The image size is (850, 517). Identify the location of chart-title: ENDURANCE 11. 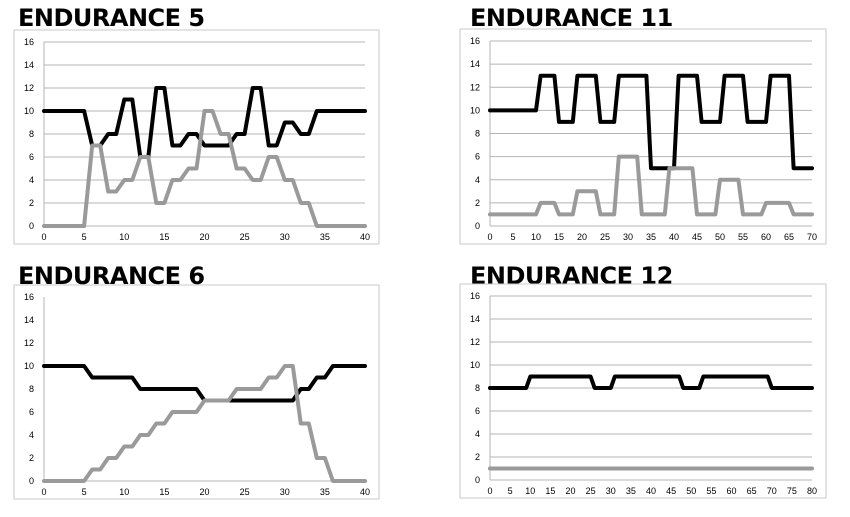
(571, 18).